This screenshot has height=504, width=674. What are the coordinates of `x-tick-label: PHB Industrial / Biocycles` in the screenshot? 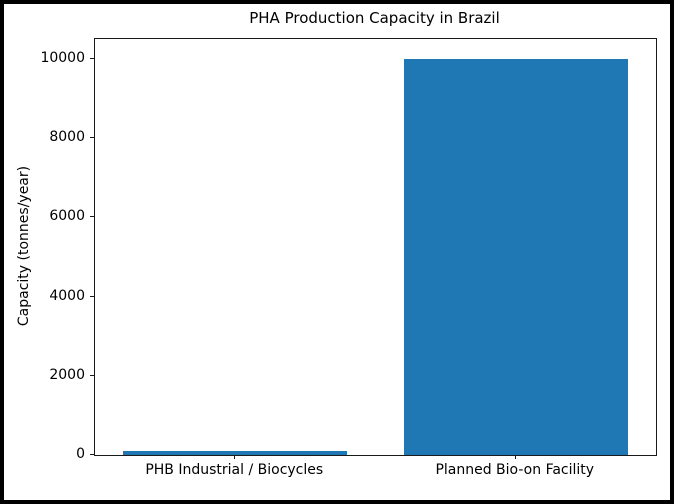 It's located at (234, 470).